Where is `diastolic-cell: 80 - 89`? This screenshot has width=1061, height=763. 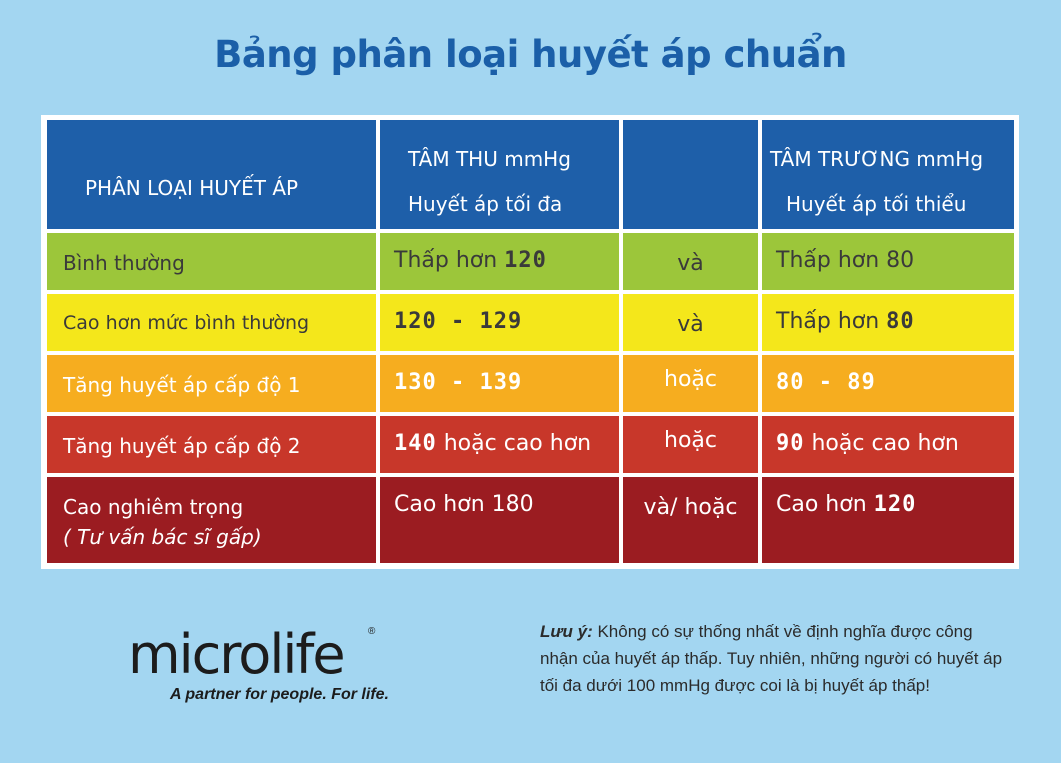 diastolic-cell: 80 - 89 is located at coordinates (888, 383).